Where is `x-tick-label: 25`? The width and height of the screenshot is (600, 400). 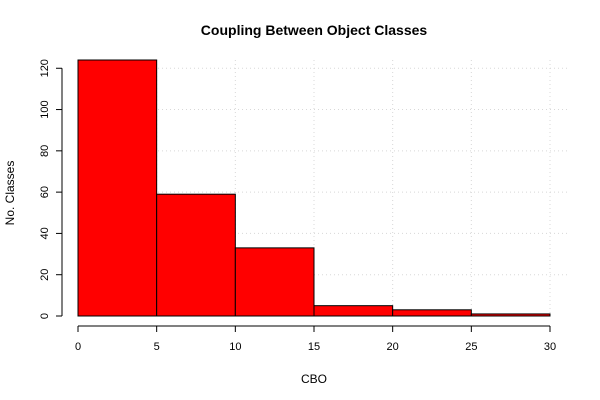 x-tick-label: 25 is located at coordinates (471, 347).